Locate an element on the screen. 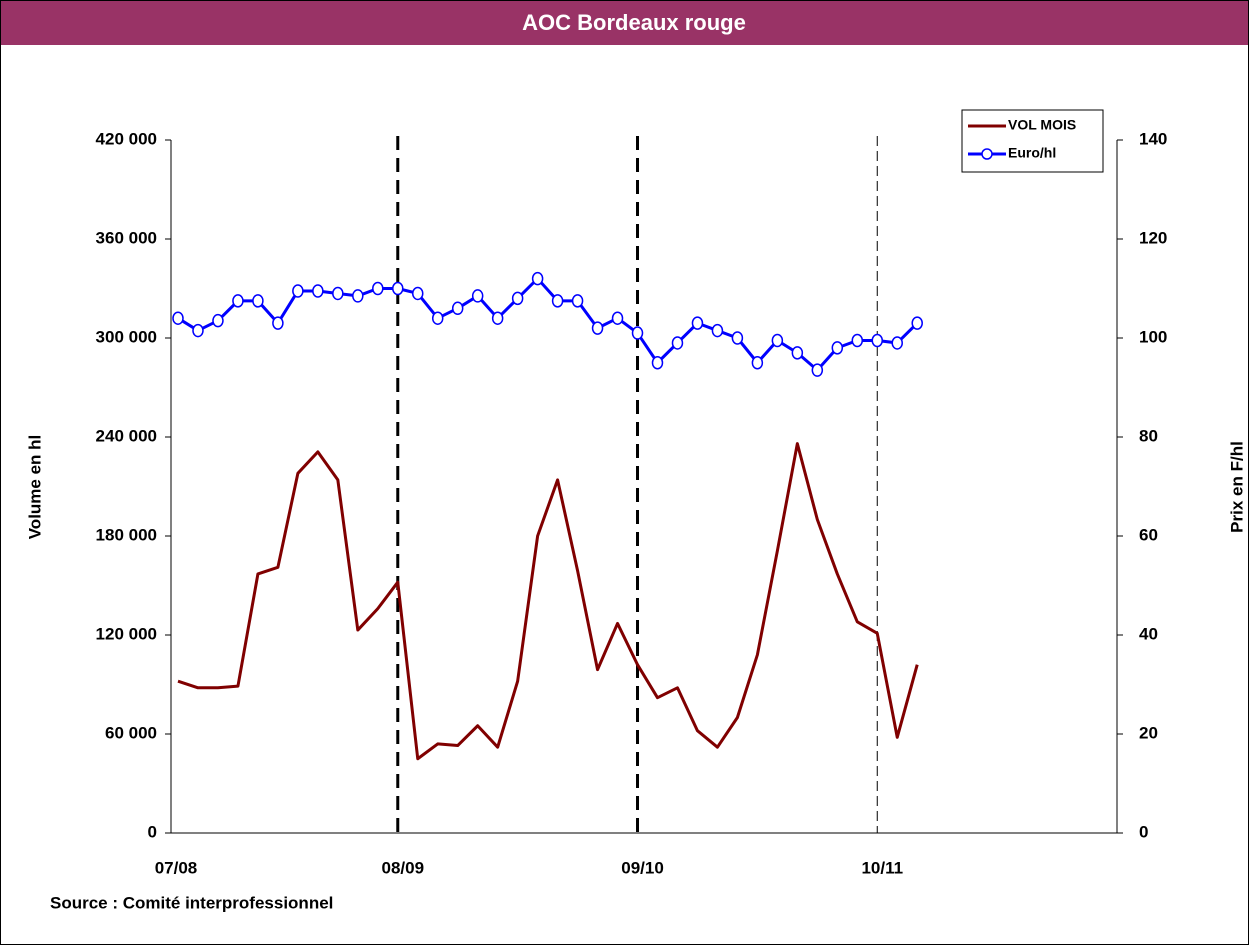 This screenshot has height=945, width=1249. y2-tick-label: 20 is located at coordinates (1148, 732).